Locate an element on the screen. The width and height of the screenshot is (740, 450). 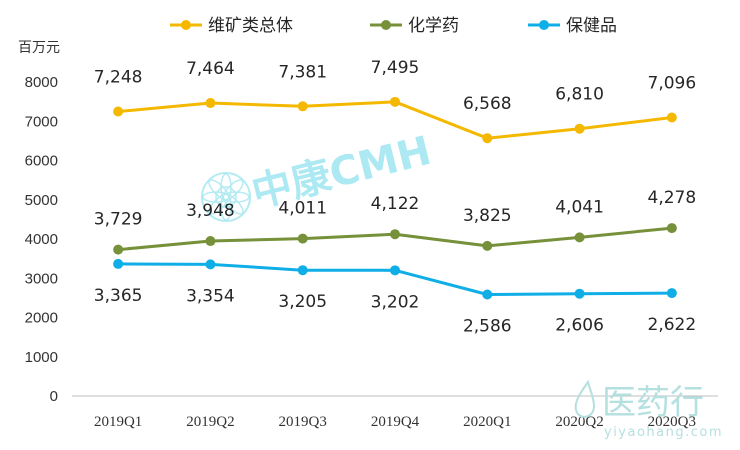
legend: 维矿类总体 化学药 保健品 is located at coordinates (393, 26).